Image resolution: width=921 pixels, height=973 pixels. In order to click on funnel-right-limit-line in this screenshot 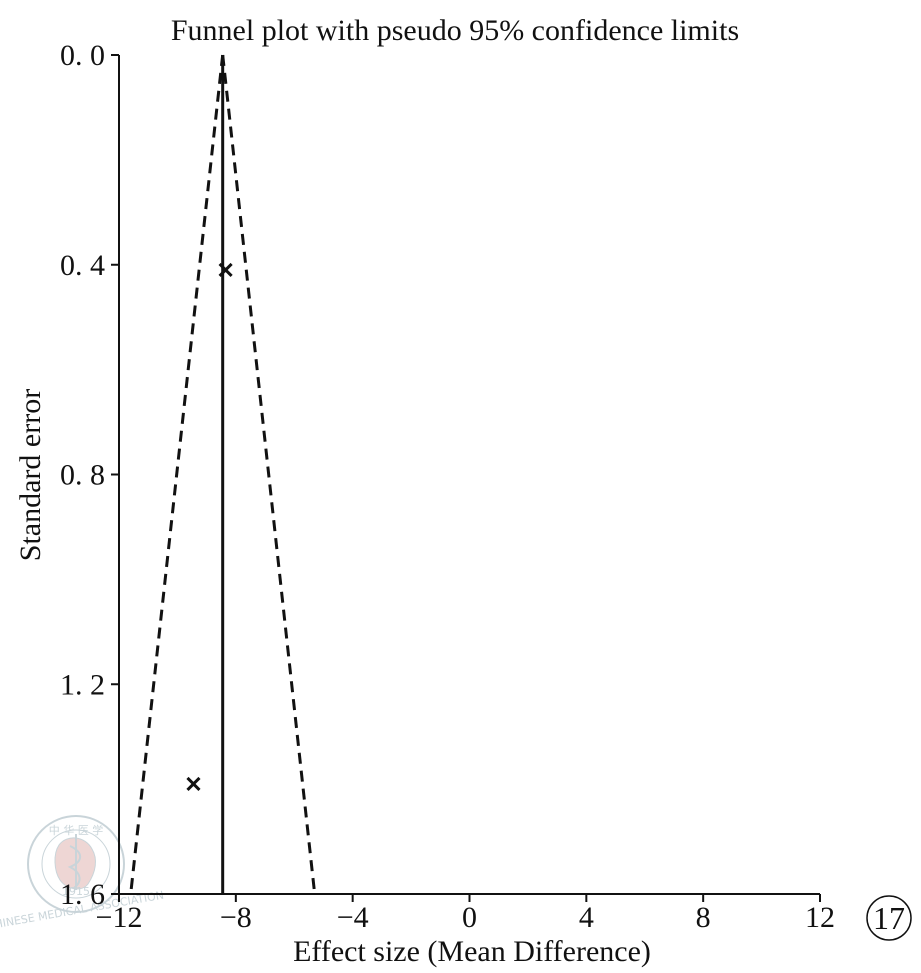, I will do `click(269, 474)`.